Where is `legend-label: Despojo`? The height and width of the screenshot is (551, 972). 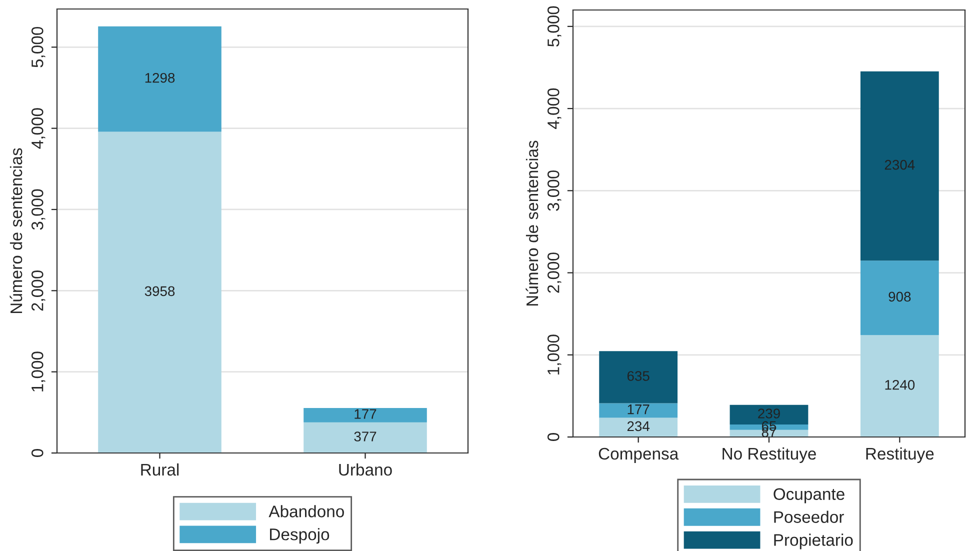
legend-label: Despojo is located at coordinates (300, 536).